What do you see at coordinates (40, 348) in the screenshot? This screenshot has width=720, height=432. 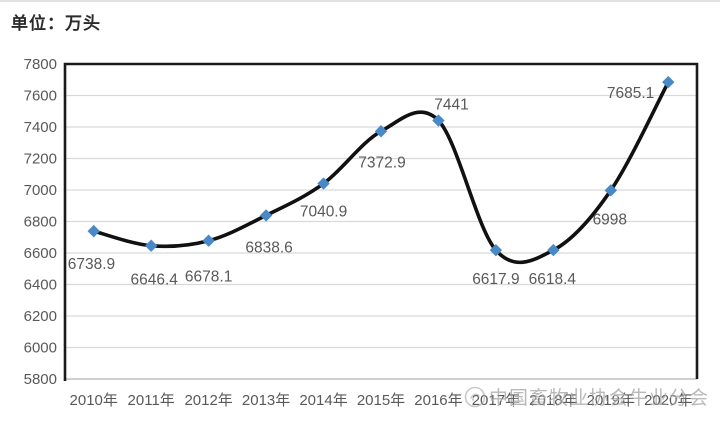 I see `y-axis-tick-label: 6000` at bounding box center [40, 348].